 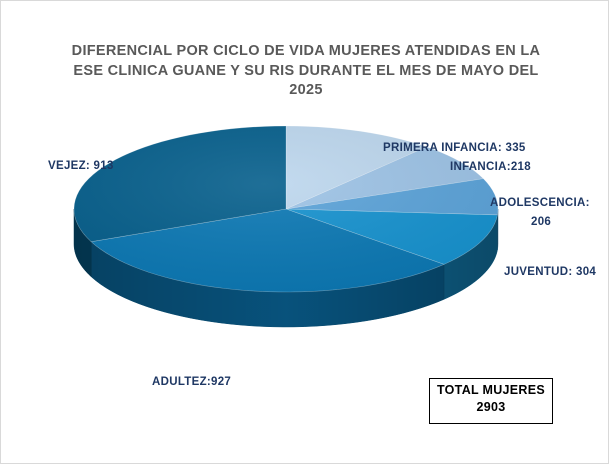 I want to click on label-primera-infancia: PRIMERA INFANCIA: 335, so click(x=454, y=148).